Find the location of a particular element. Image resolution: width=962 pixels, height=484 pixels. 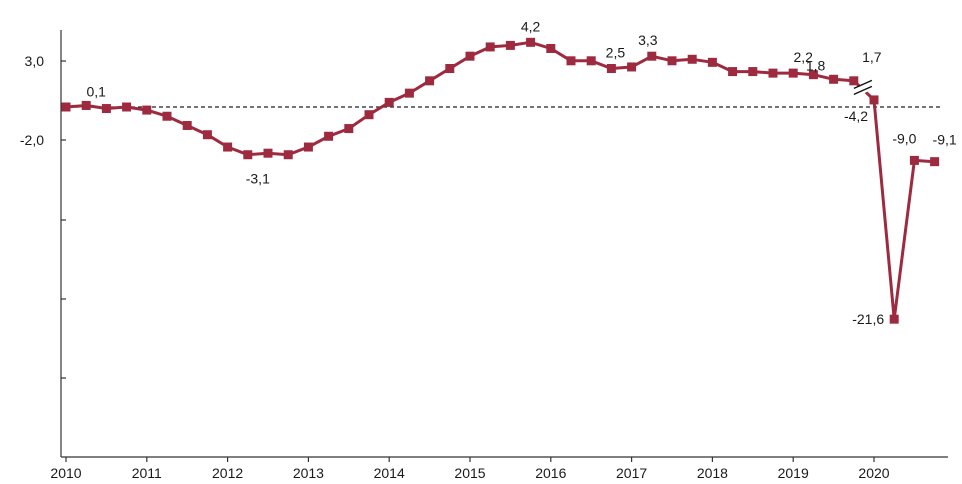

data-label: 2,5 is located at coordinates (616, 53).